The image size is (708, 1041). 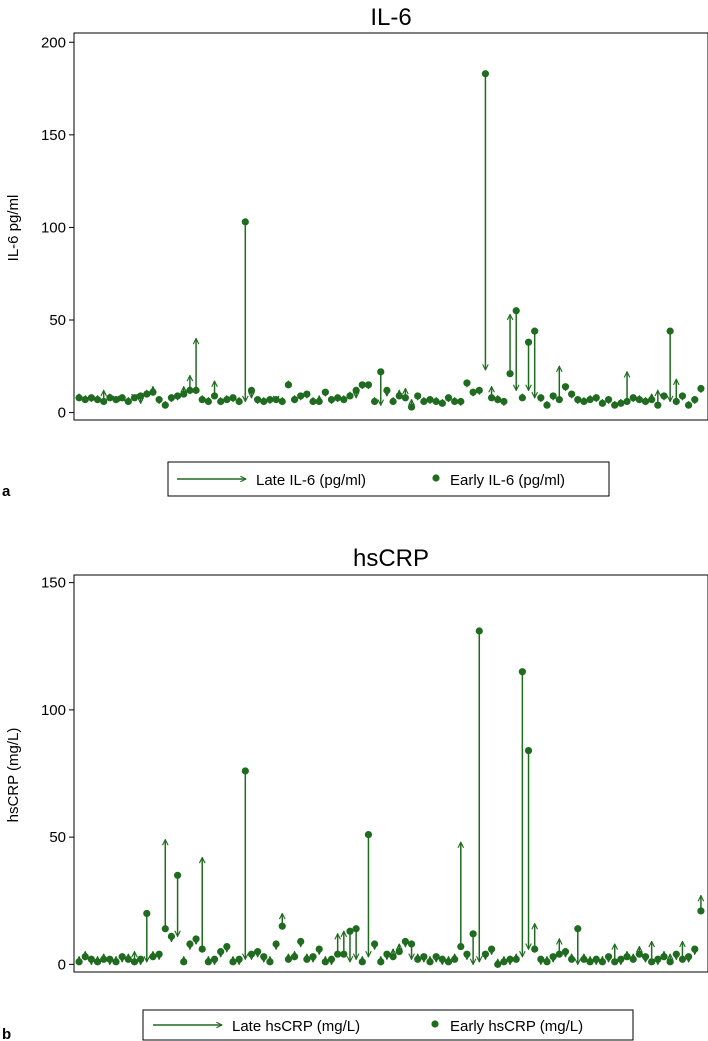 I want to click on y-tick-label: 150, so click(x=53, y=135).